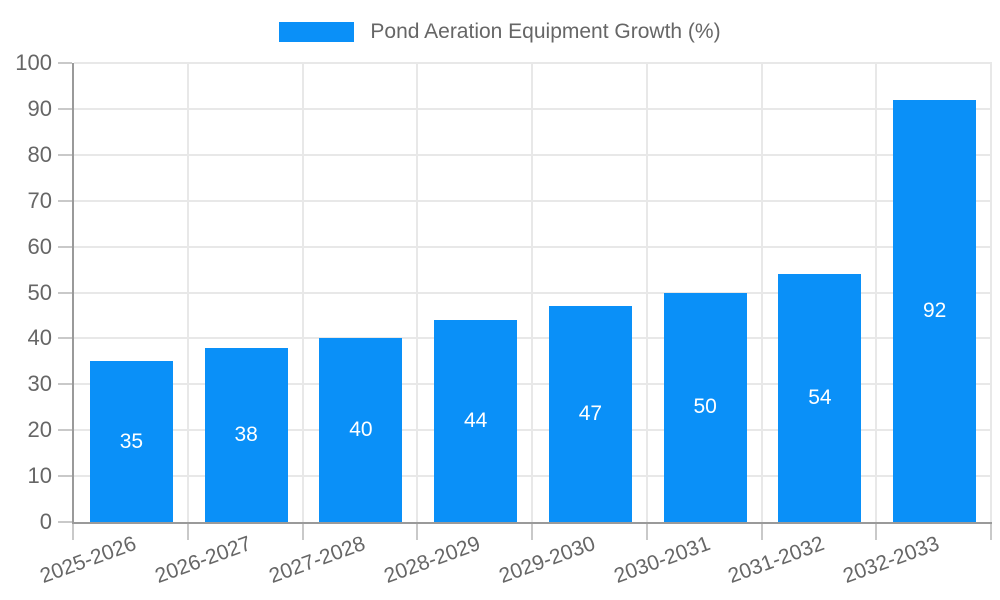  Describe the element at coordinates (73, 292) in the screenshot. I see `y-axis-line` at that location.